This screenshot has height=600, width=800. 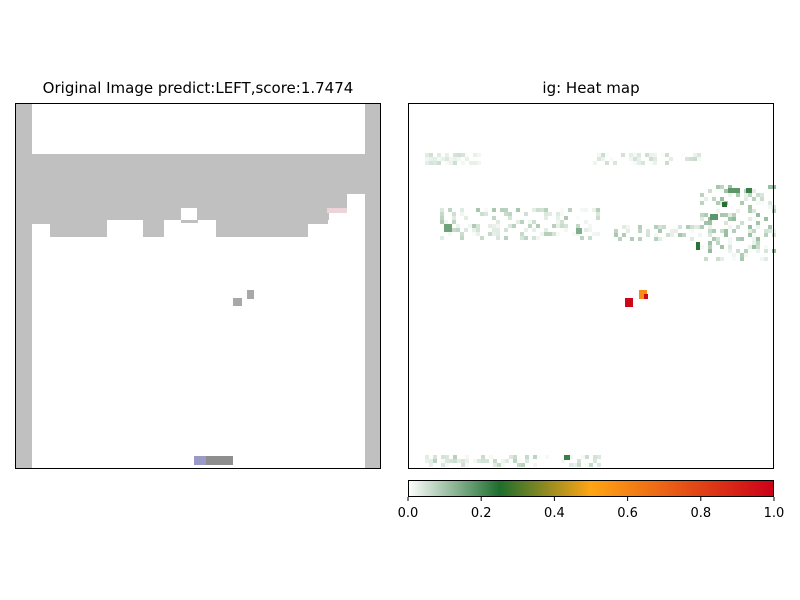 I want to click on brick-rows, so click(x=198, y=195).